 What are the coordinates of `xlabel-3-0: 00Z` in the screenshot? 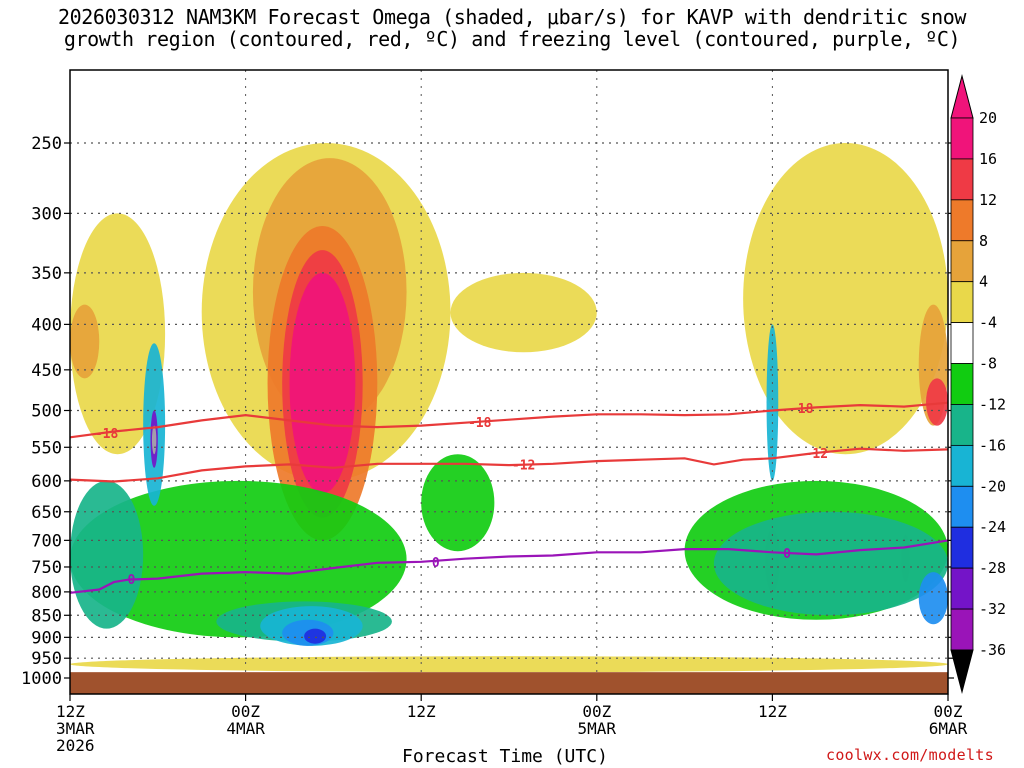 It's located at (596, 711).